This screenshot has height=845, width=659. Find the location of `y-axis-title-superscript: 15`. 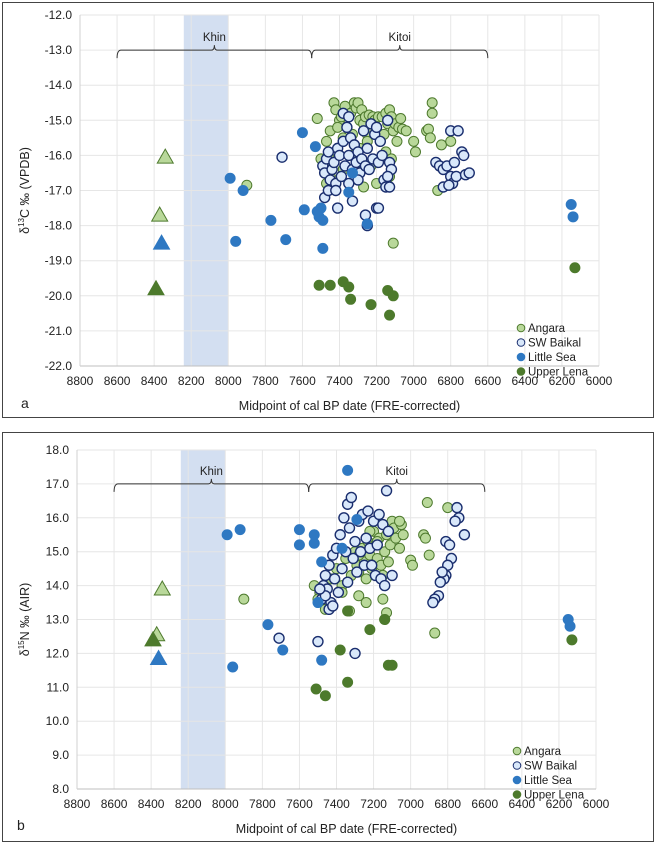

y-axis-title-superscript: 15 is located at coordinates (21, 644).